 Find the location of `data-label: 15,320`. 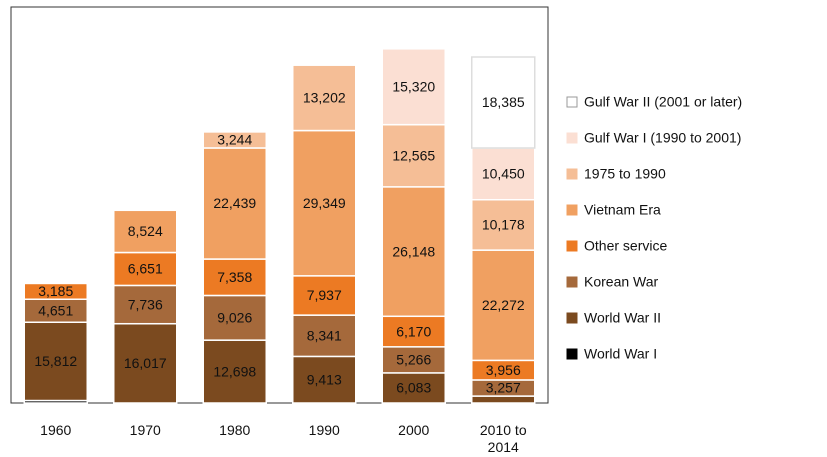

data-label: 15,320 is located at coordinates (413, 86).